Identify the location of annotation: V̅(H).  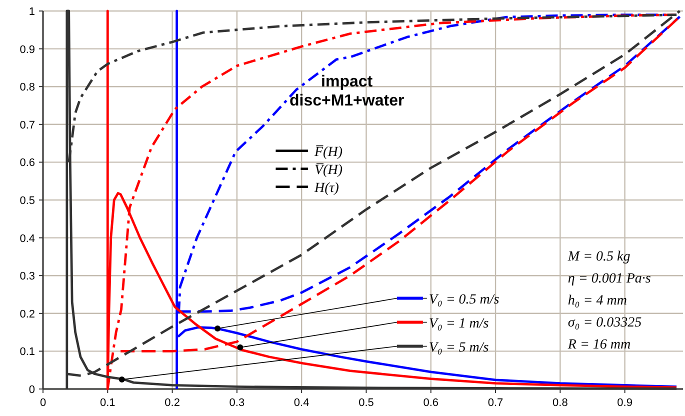
(328, 170).